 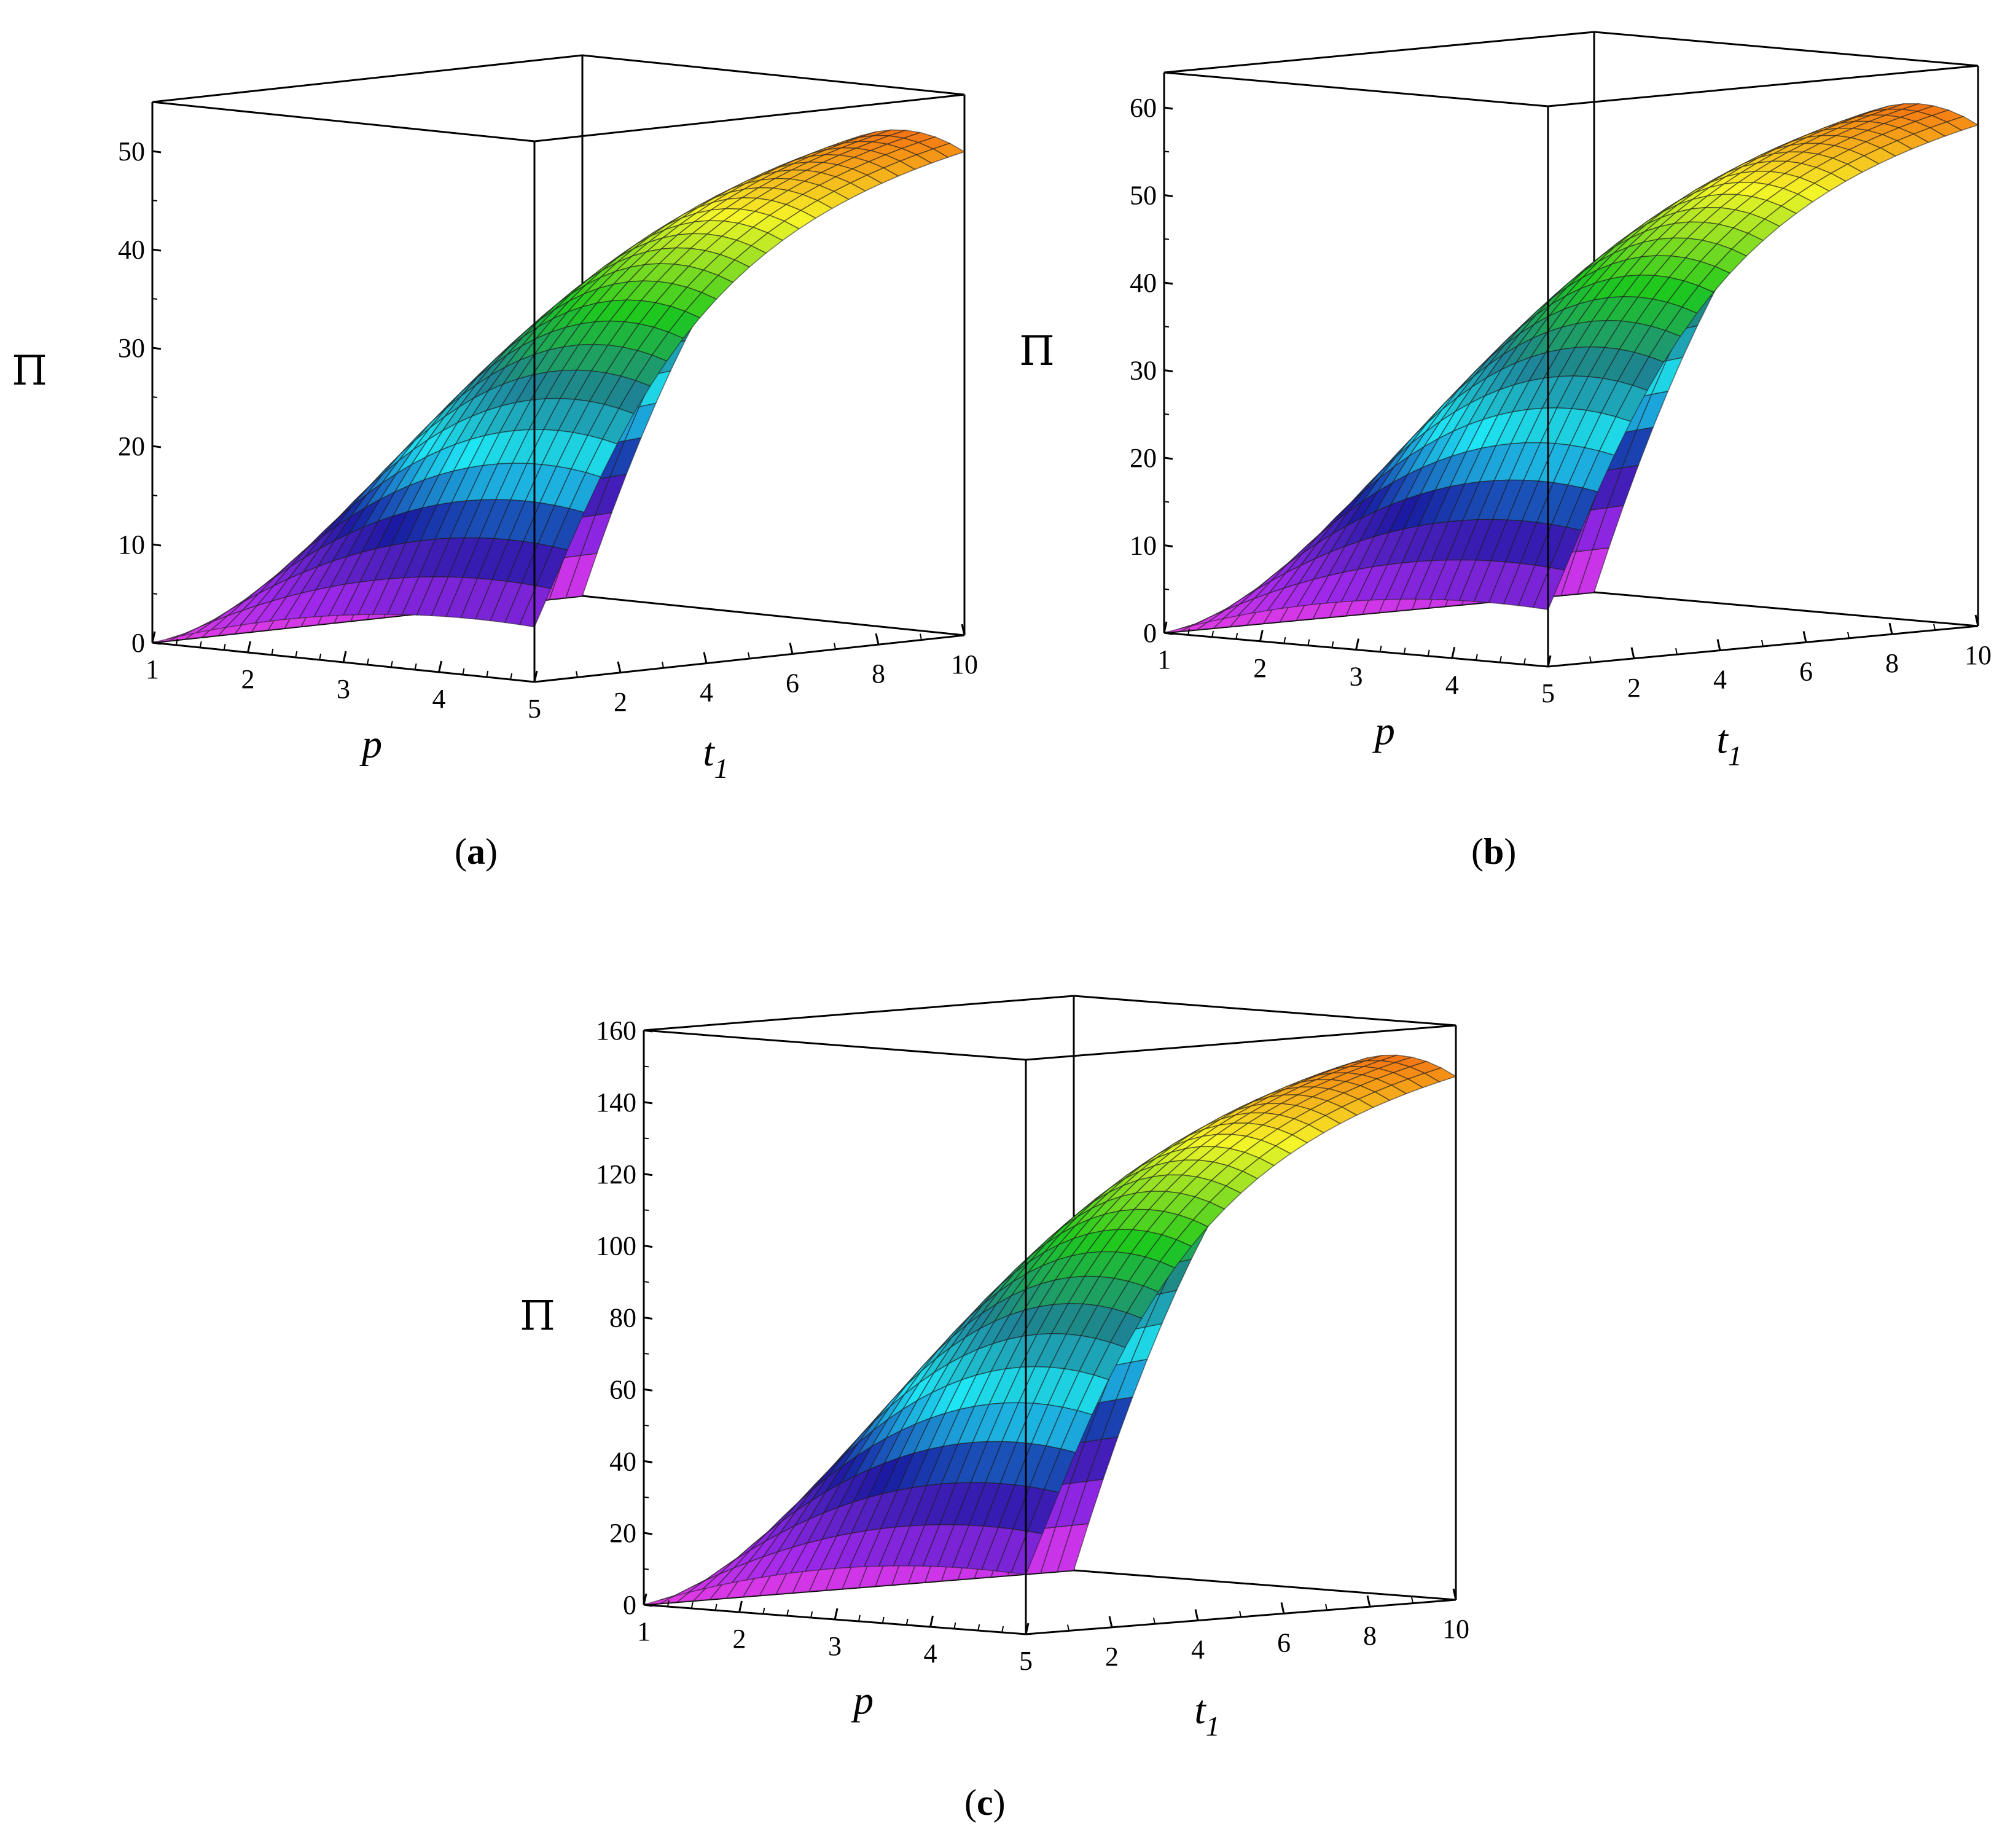 What do you see at coordinates (1494, 851) in the screenshot?
I see `caption-b: (b)` at bounding box center [1494, 851].